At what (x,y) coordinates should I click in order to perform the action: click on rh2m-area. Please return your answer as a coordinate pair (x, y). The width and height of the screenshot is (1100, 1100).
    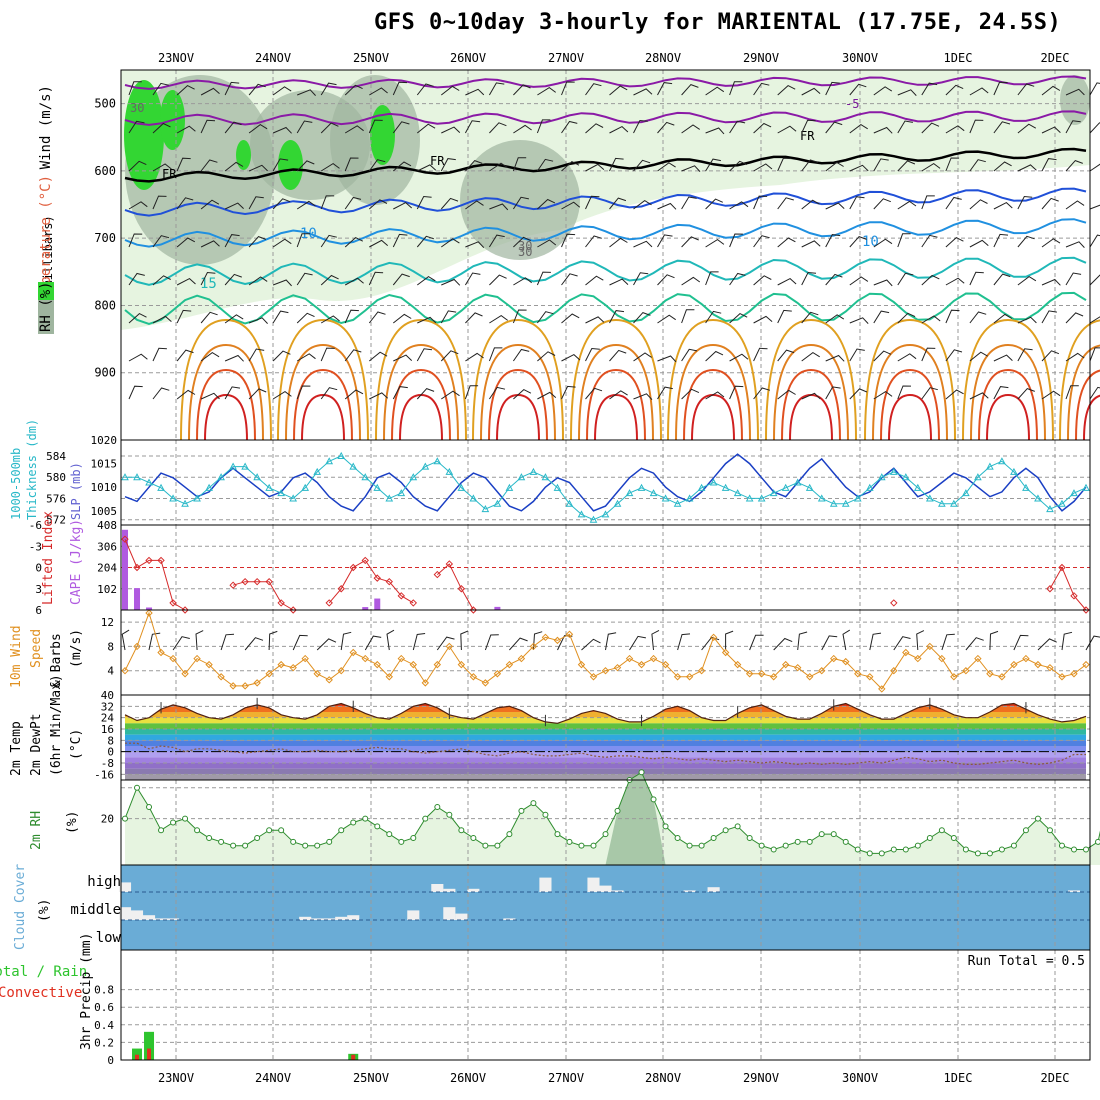
    Looking at the image, I should click on (612, 818).